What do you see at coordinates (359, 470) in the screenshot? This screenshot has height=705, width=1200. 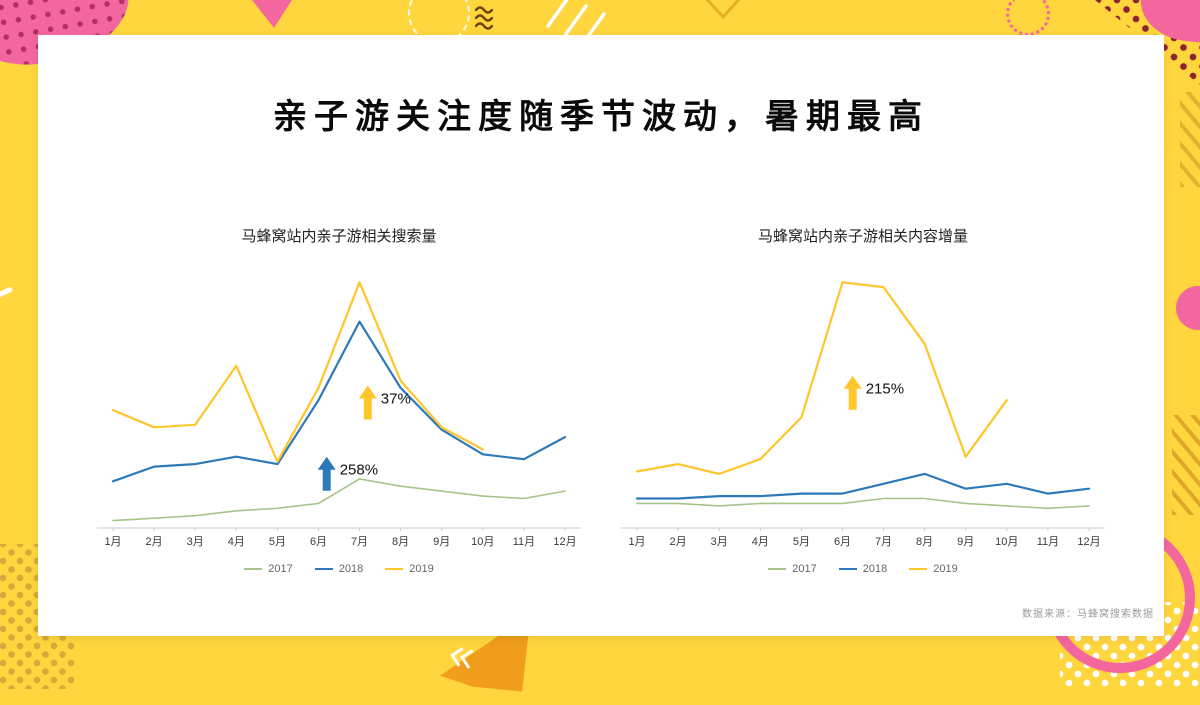 I see `annotation-label: 258%` at bounding box center [359, 470].